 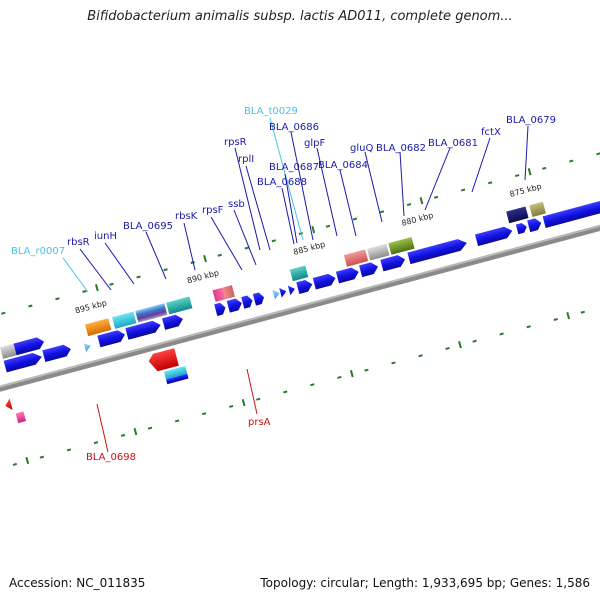 What do you see at coordinates (236, 204) in the screenshot?
I see `gene-label: ssb` at bounding box center [236, 204].